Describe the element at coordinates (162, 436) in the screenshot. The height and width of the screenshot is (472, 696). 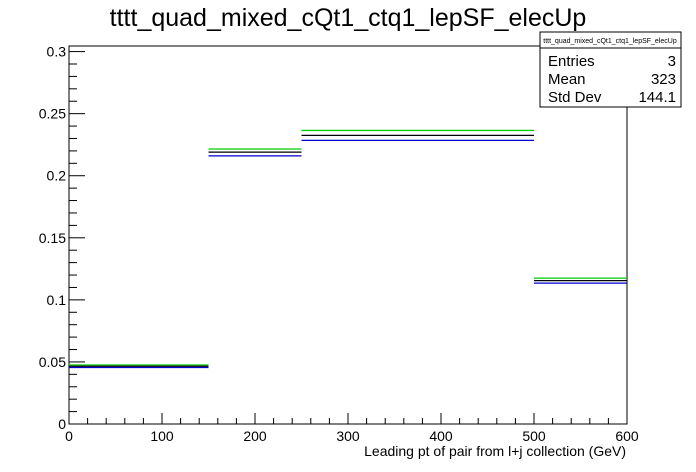
I see `x-tick-label: 100` at that location.